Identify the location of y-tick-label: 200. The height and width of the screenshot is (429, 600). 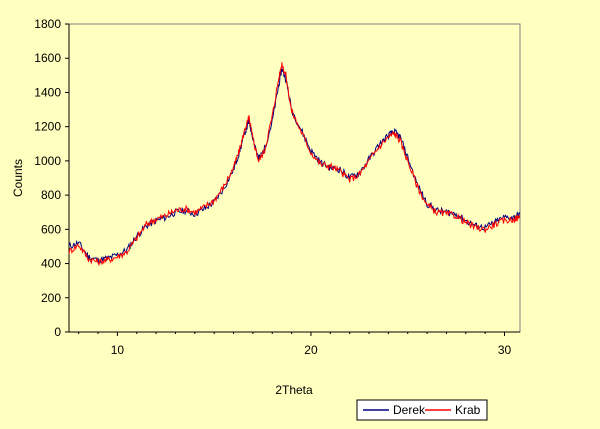
(51, 298).